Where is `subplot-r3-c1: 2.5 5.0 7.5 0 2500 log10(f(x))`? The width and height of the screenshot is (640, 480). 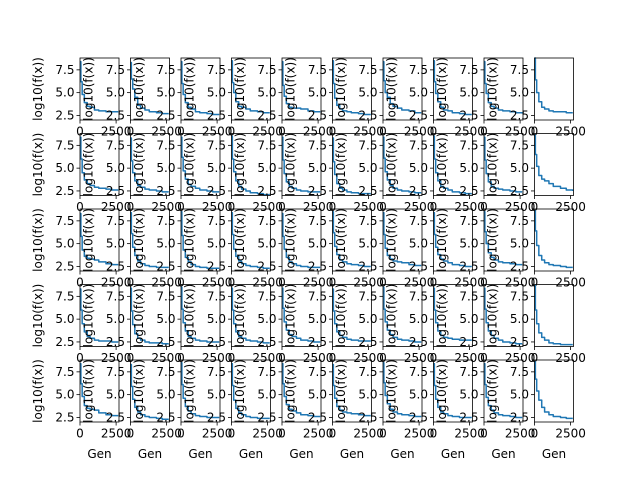
subplot-r3-c1: 2.5 5.0 7.5 0 2500 log10(f(x)) is located at coordinates (81, 248).